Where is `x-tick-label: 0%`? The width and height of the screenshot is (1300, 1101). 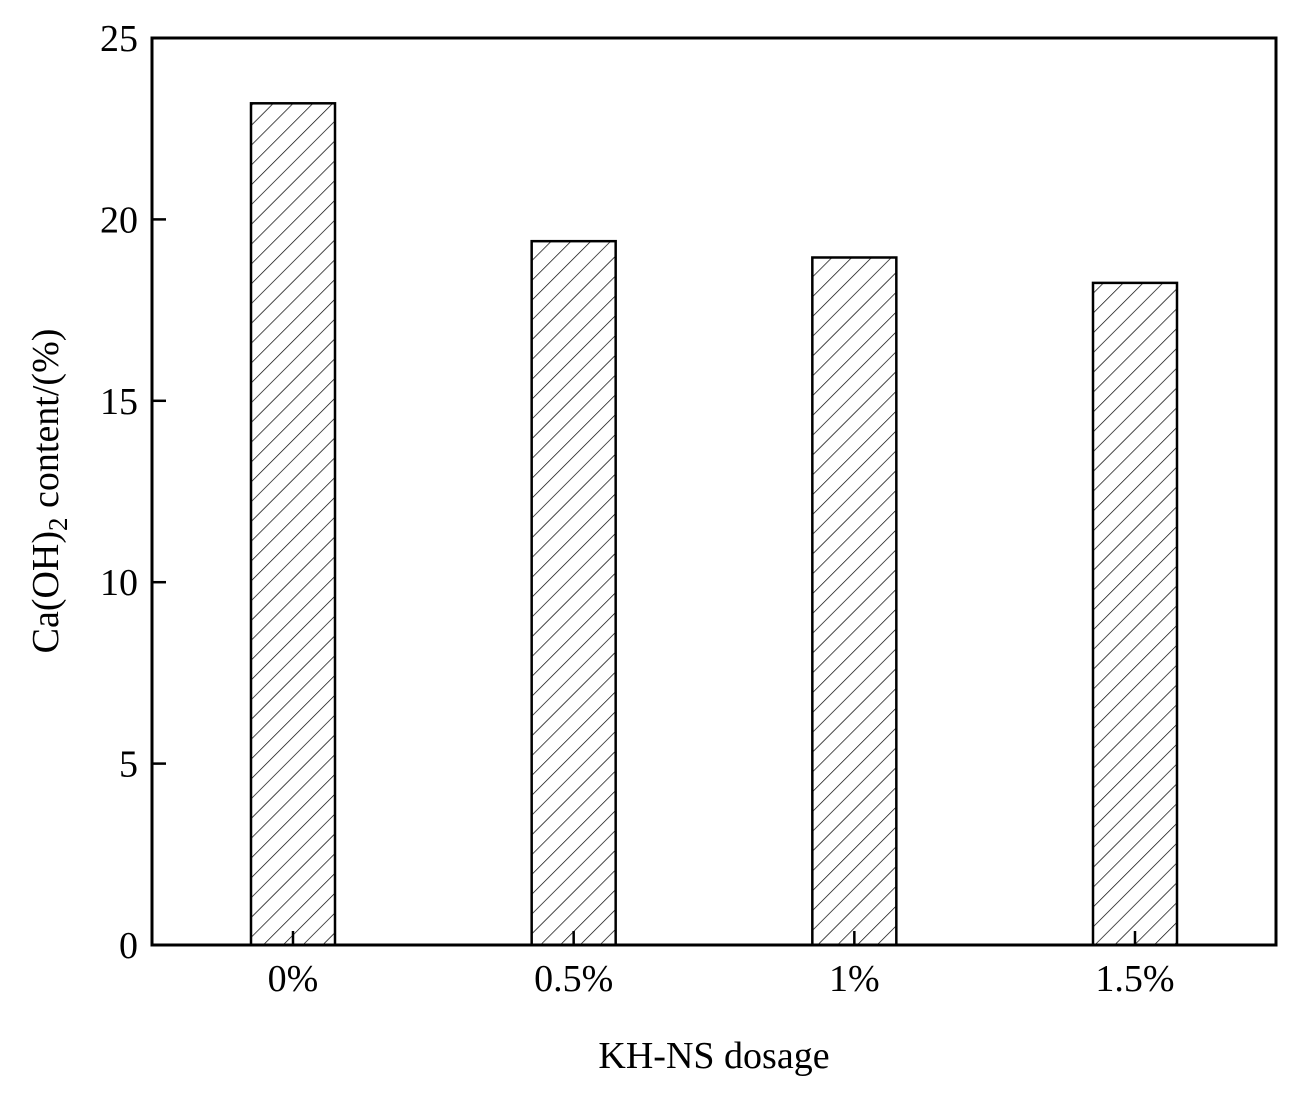
x-tick-label: 0% is located at coordinates (293, 979).